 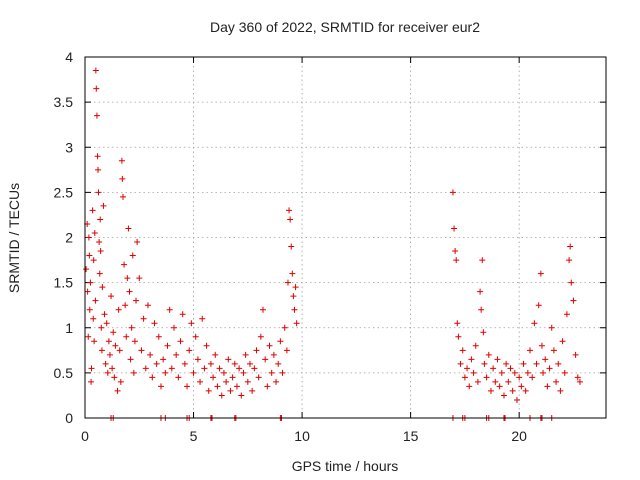 I want to click on y-tick-label: 3.5, so click(x=64, y=102).